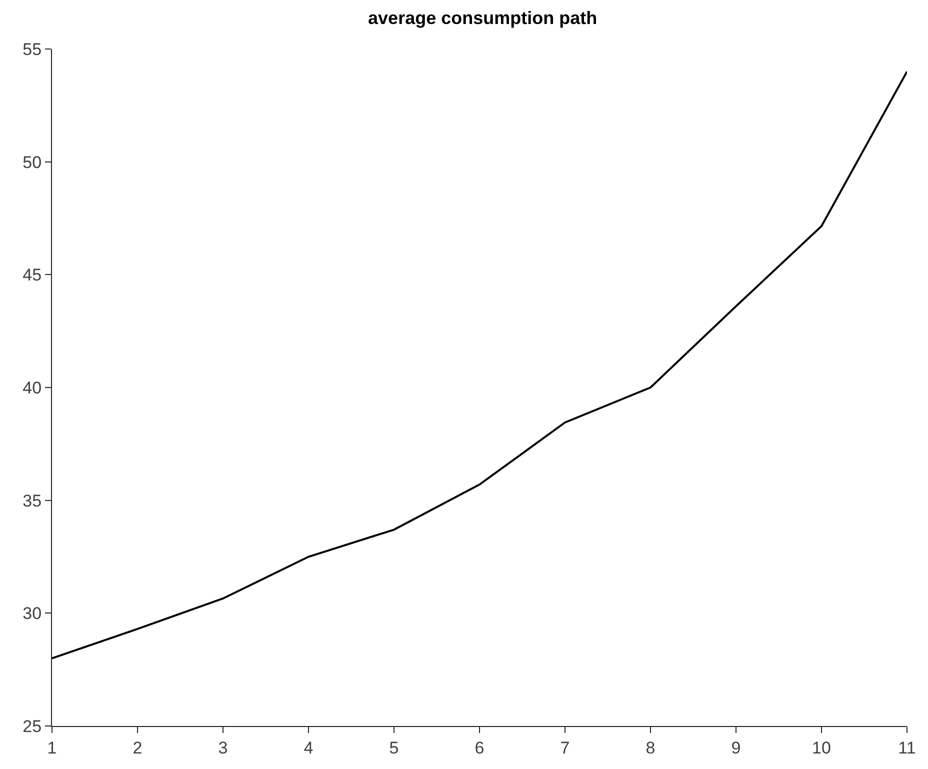 This screenshot has width=928, height=769. I want to click on y-tick-label: 55, so click(32, 49).